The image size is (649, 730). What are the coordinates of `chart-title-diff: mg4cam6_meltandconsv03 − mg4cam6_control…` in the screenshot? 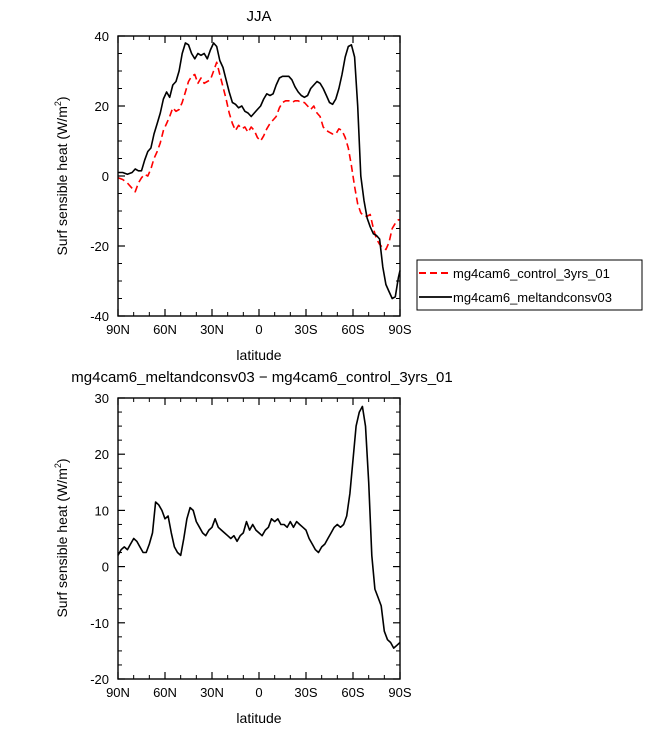 It's located at (261, 377).